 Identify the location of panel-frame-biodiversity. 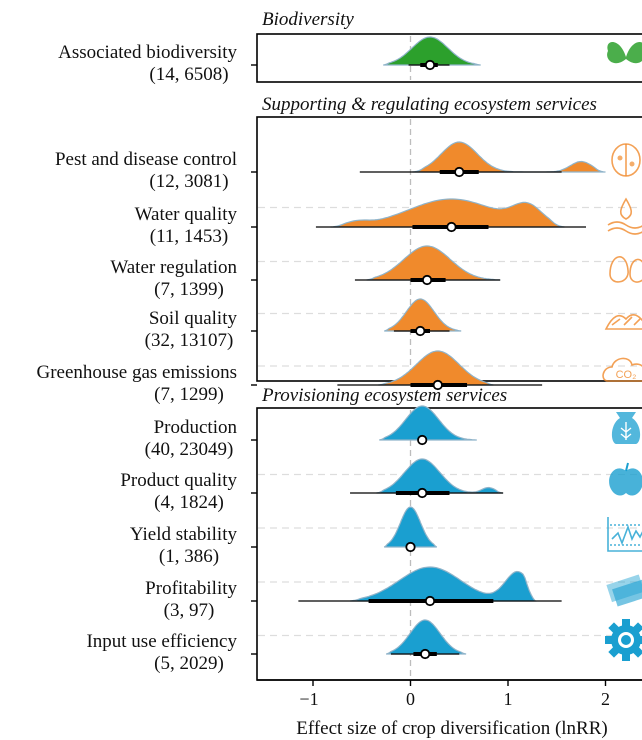
(449, 58).